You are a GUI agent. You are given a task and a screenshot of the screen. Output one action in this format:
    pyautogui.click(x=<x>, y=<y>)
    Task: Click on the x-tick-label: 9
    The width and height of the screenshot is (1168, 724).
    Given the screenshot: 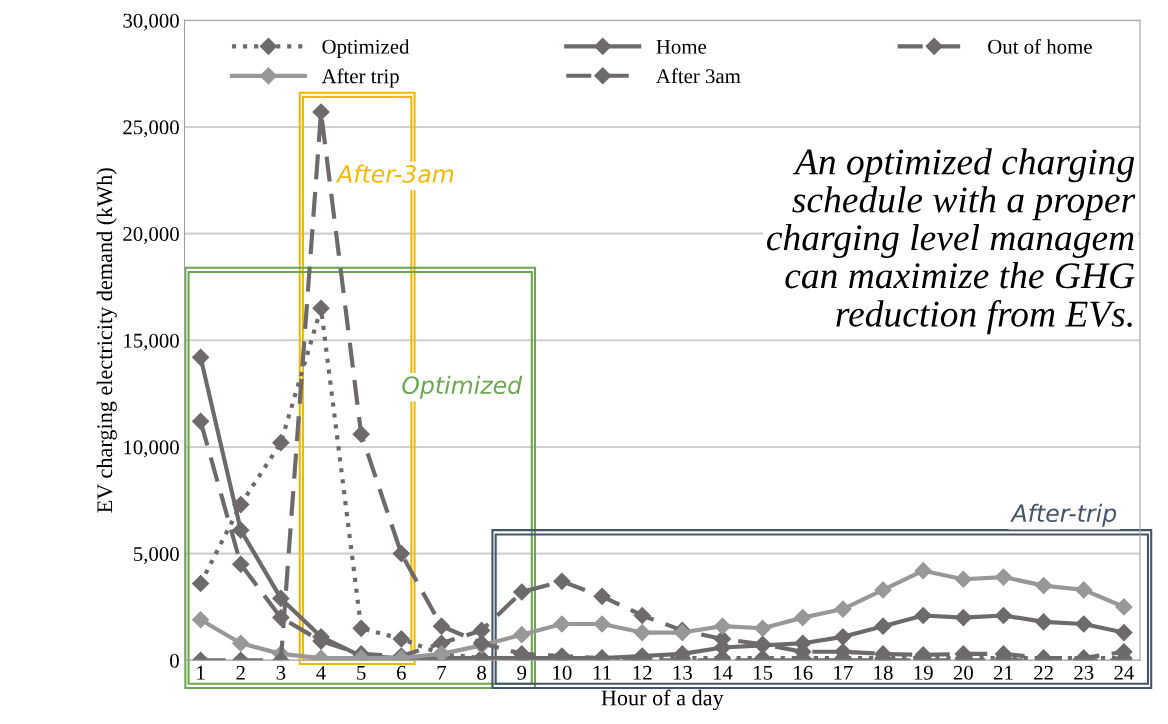 What is the action you would take?
    pyautogui.click(x=522, y=672)
    